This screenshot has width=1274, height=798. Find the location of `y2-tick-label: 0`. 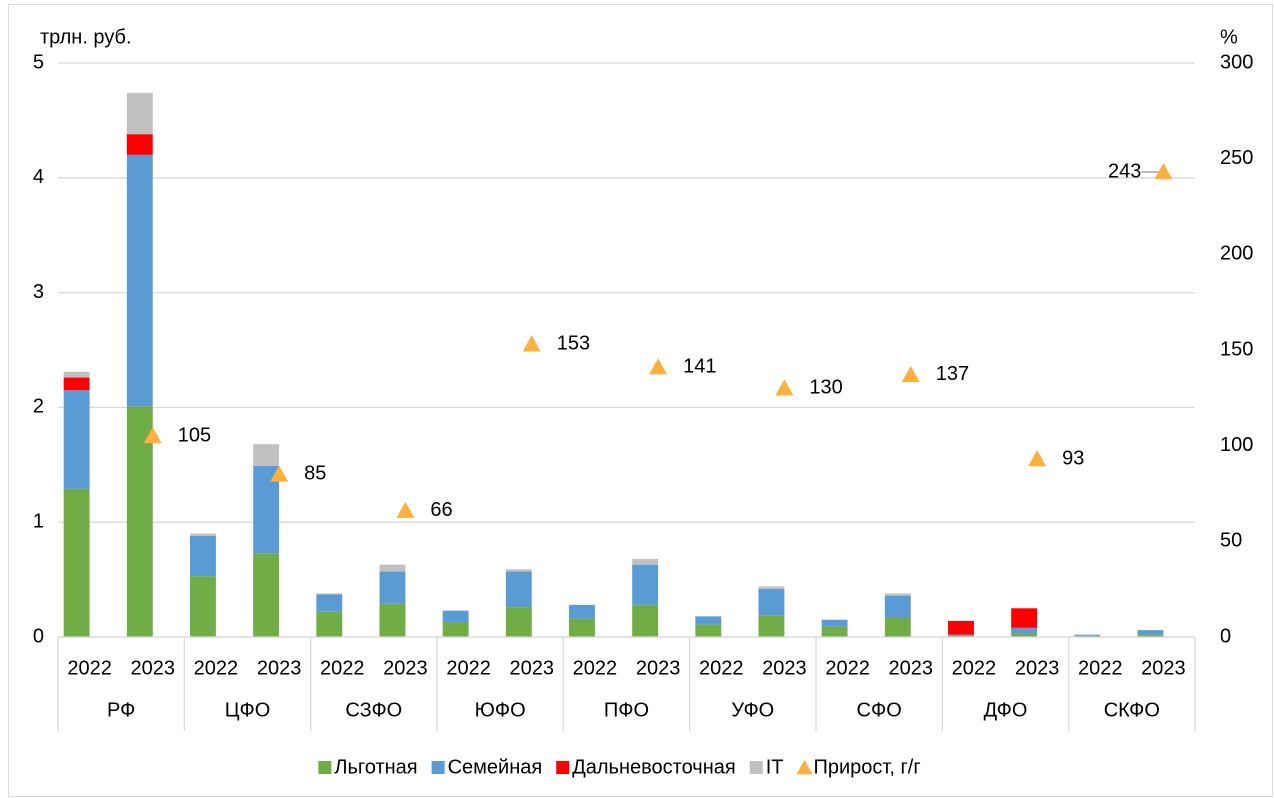

y2-tick-label: 0 is located at coordinates (1225, 636).